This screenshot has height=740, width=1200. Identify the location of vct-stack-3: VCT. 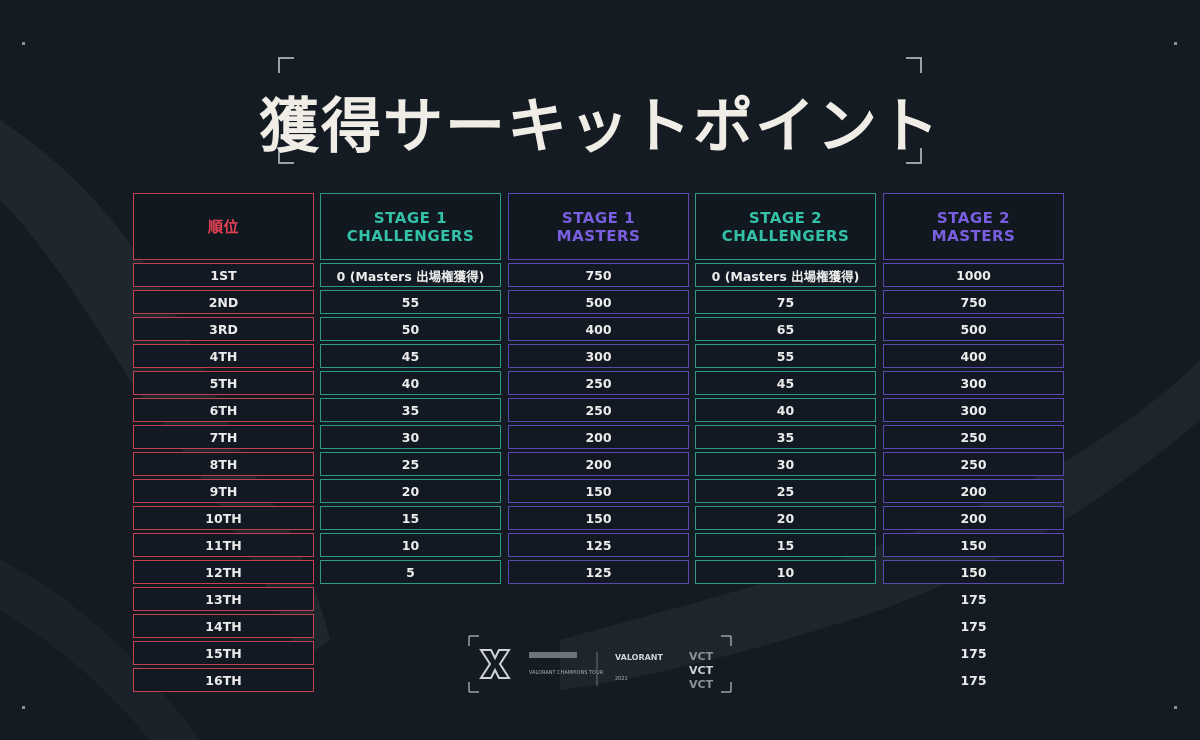
(701, 684).